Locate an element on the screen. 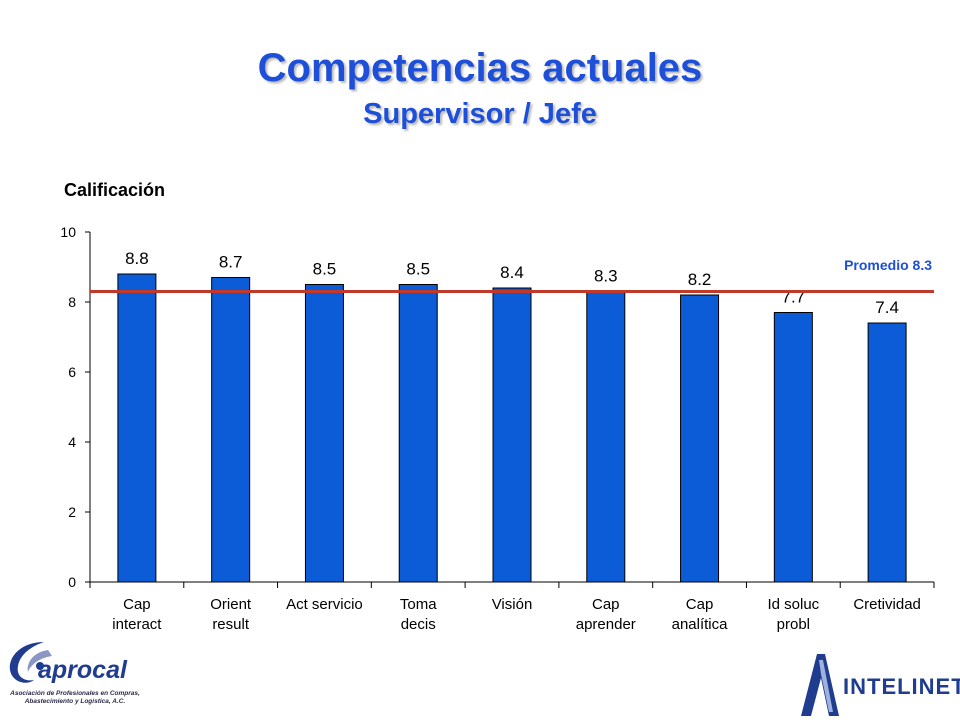 This screenshot has width=960, height=720. aprocal-swirl-icon is located at coordinates (30, 662).